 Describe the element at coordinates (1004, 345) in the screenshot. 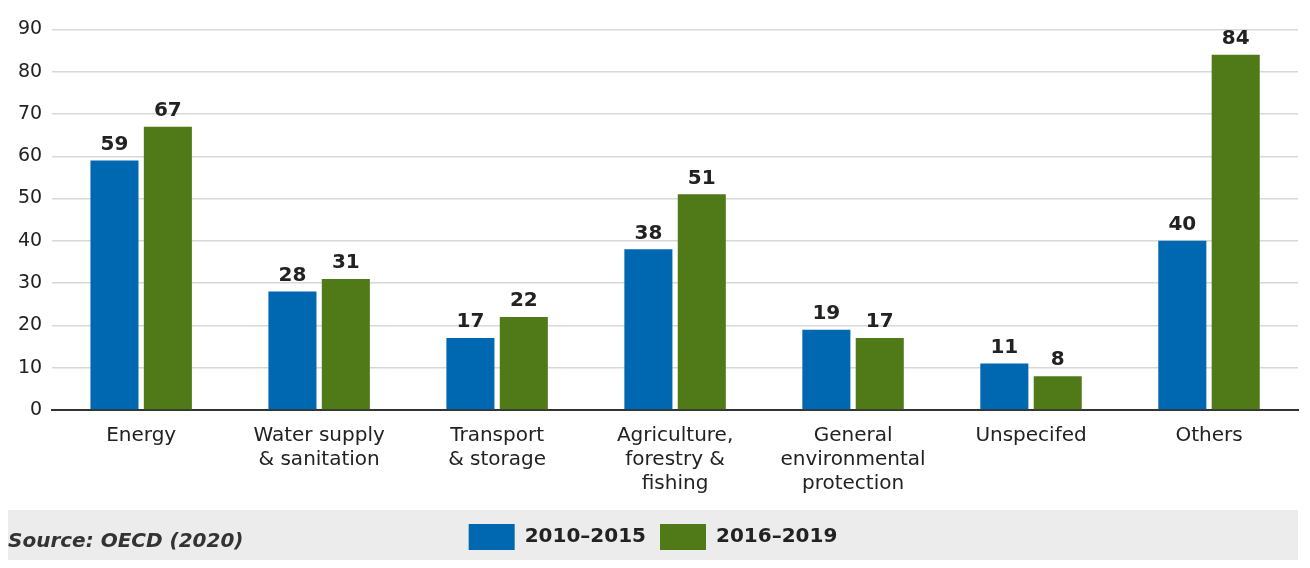

I see `data-label: 11` at that location.